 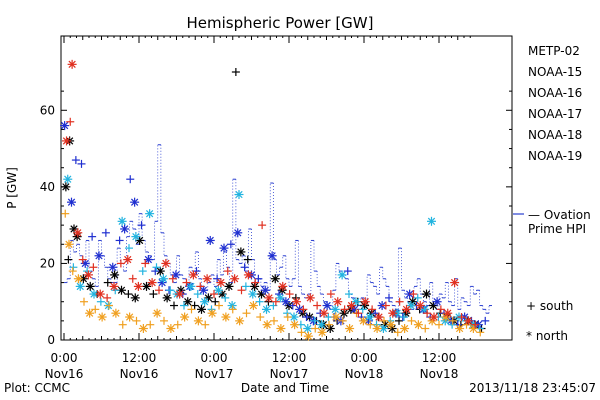 I want to click on legend-north: * north, so click(x=547, y=336).